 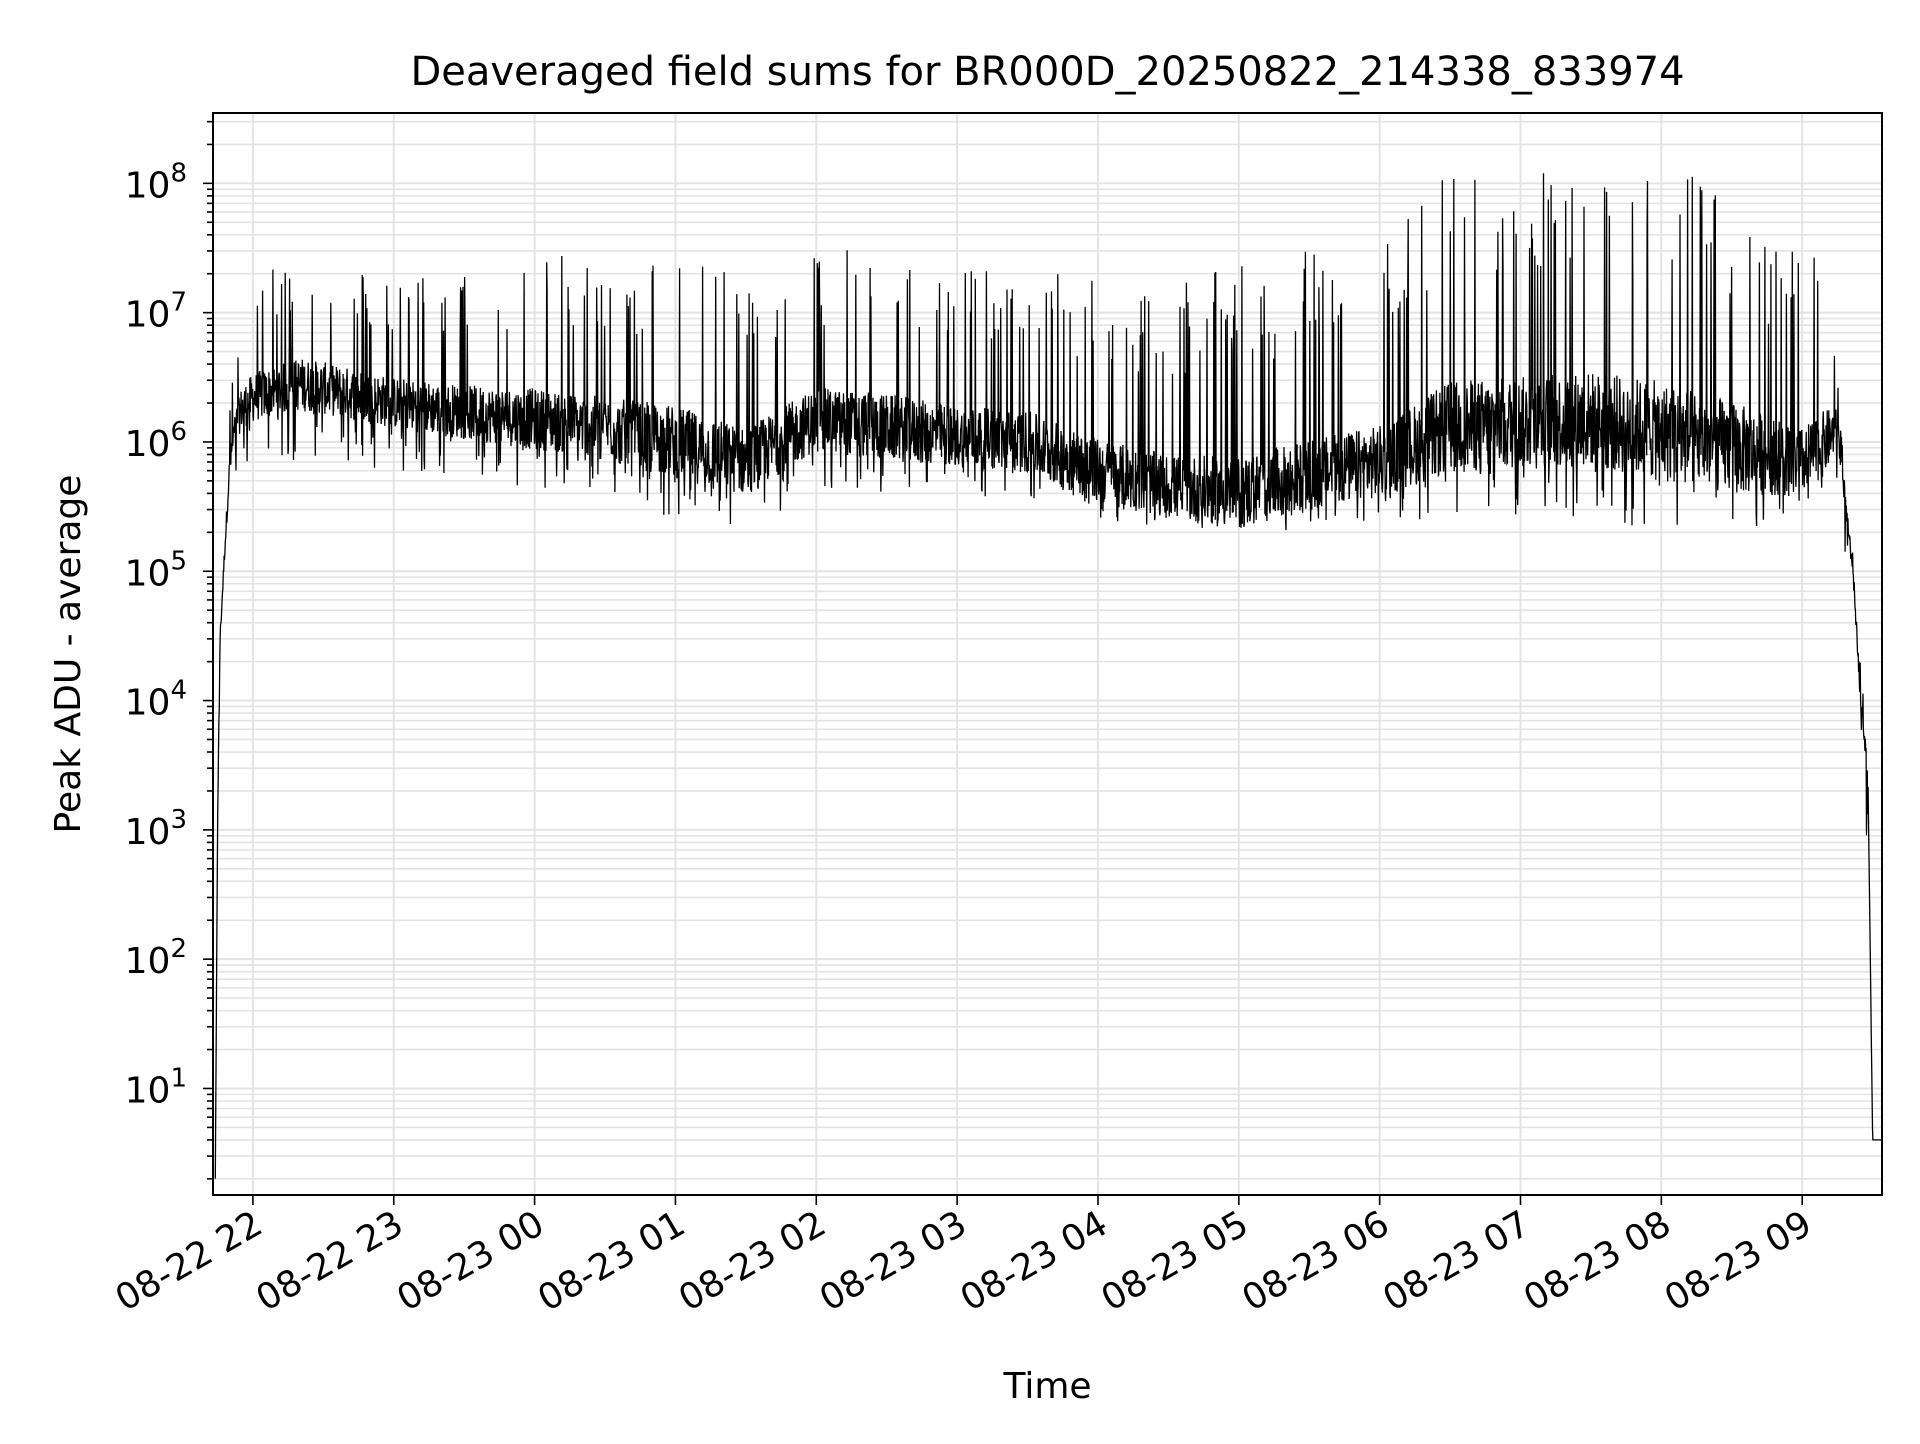 I want to click on y-tick-label: 10⁶, so click(x=156, y=441).